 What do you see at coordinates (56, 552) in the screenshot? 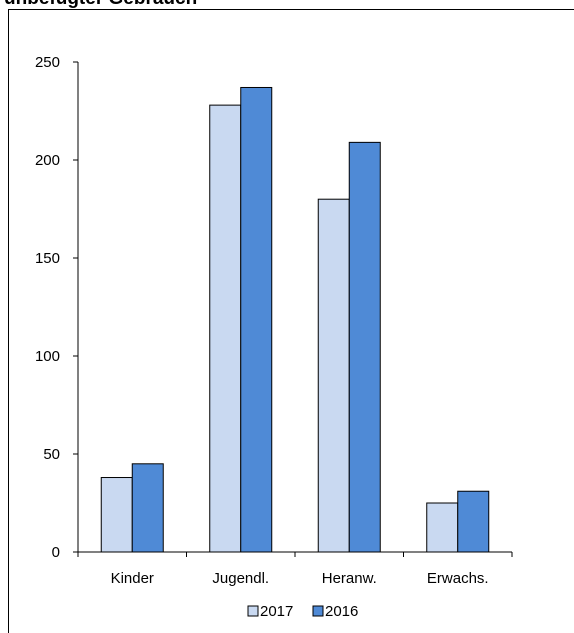
I see `y-tick-label: 0` at bounding box center [56, 552].